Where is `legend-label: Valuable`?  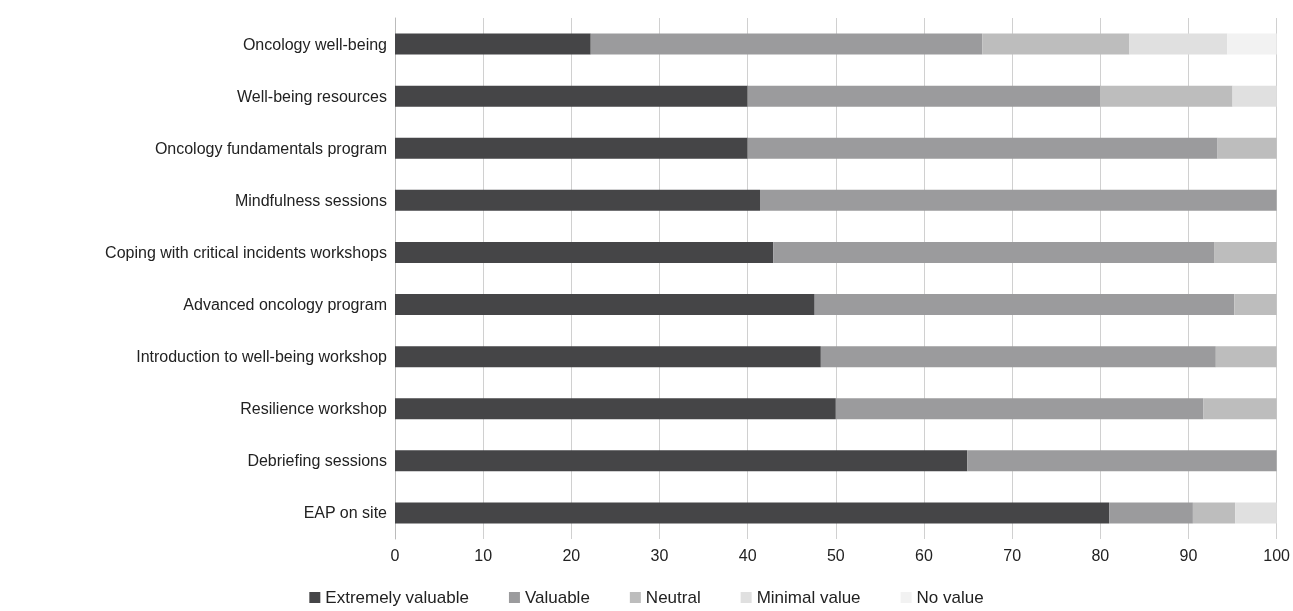 legend-label: Valuable is located at coordinates (557, 597).